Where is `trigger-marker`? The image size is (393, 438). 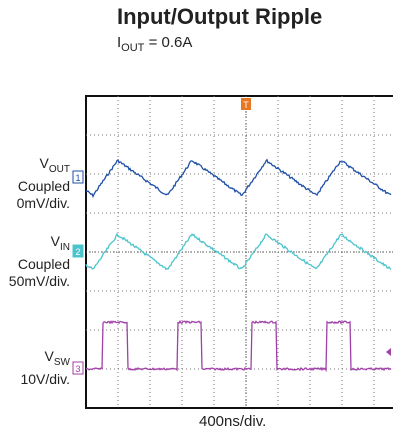
trigger-marker is located at coordinates (246, 104).